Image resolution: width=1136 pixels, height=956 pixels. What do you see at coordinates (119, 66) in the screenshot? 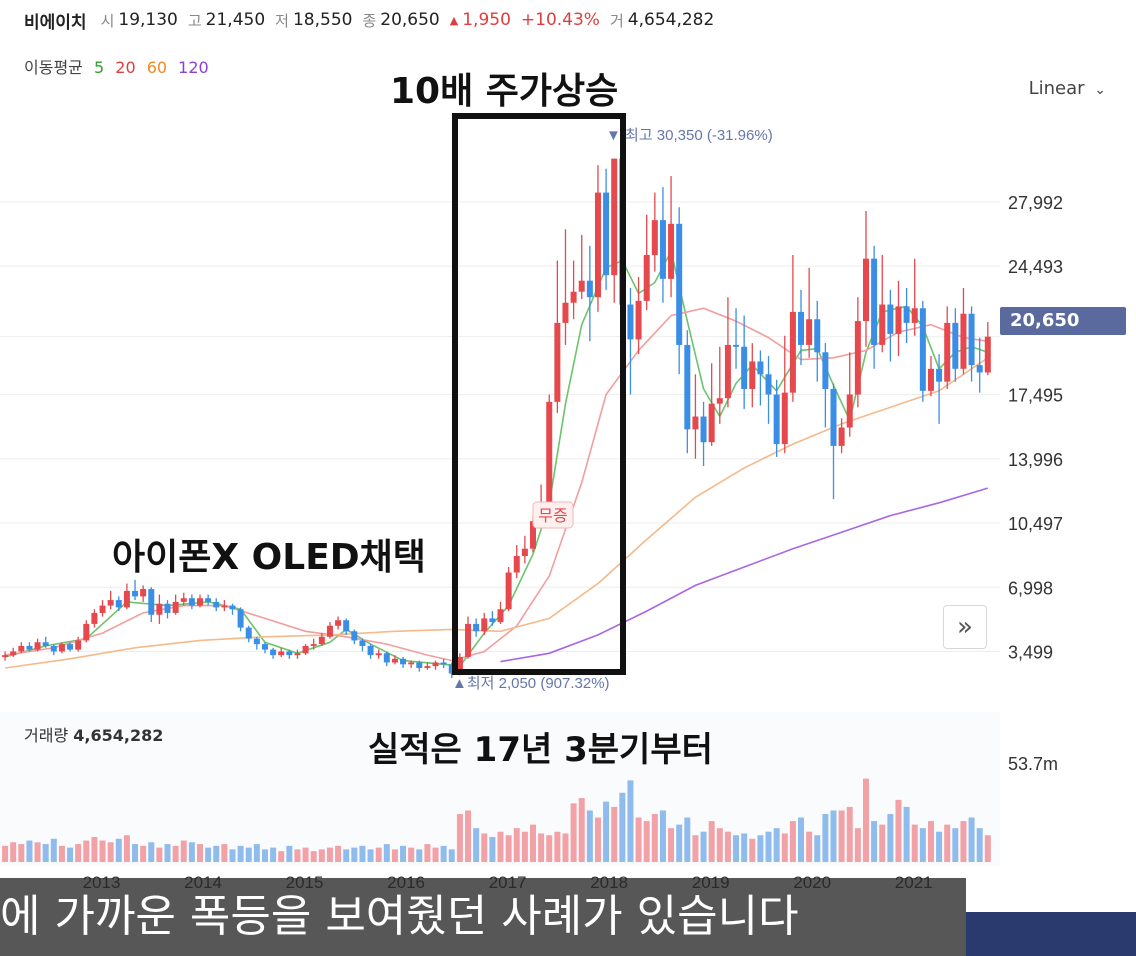
I see `moving-average-legend: 이동평균 5 20 60 120` at bounding box center [119, 66].